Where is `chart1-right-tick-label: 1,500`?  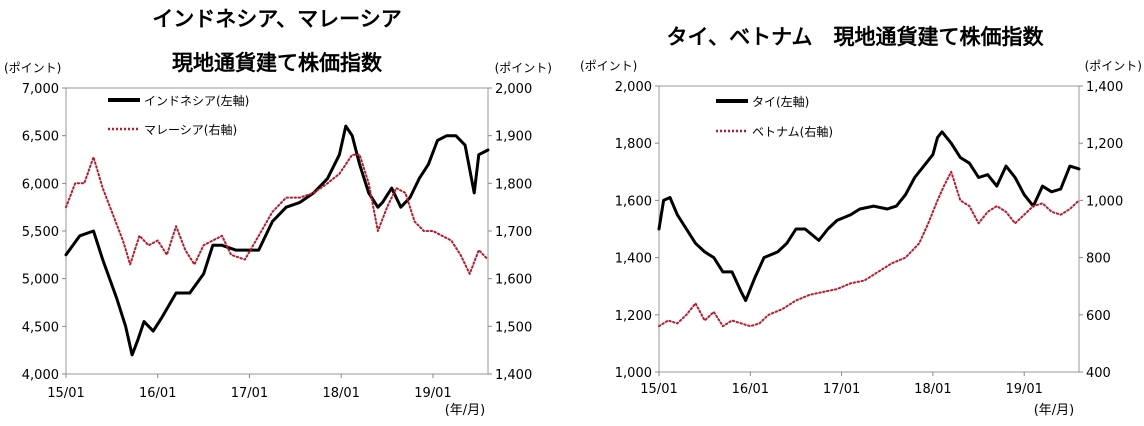 chart1-right-tick-label: 1,500 is located at coordinates (513, 327).